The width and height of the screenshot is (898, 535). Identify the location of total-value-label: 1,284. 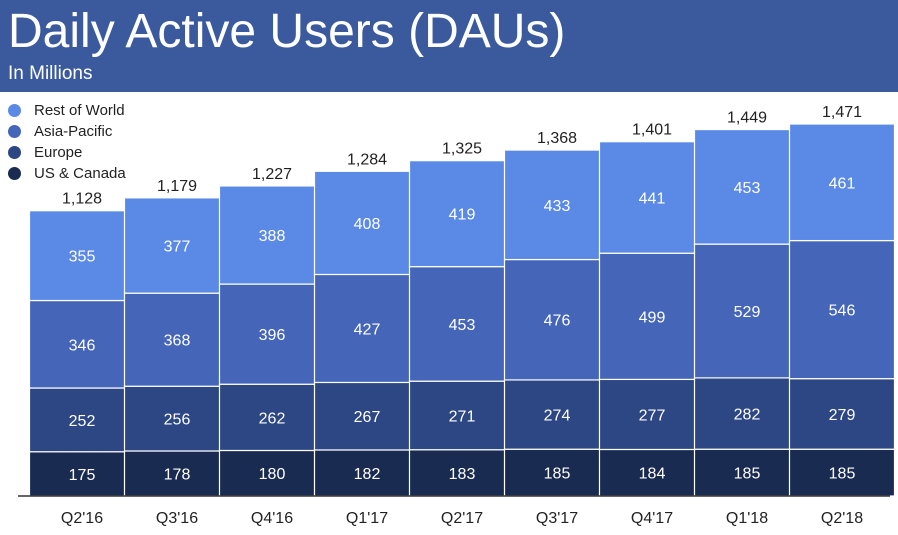
(367, 159).